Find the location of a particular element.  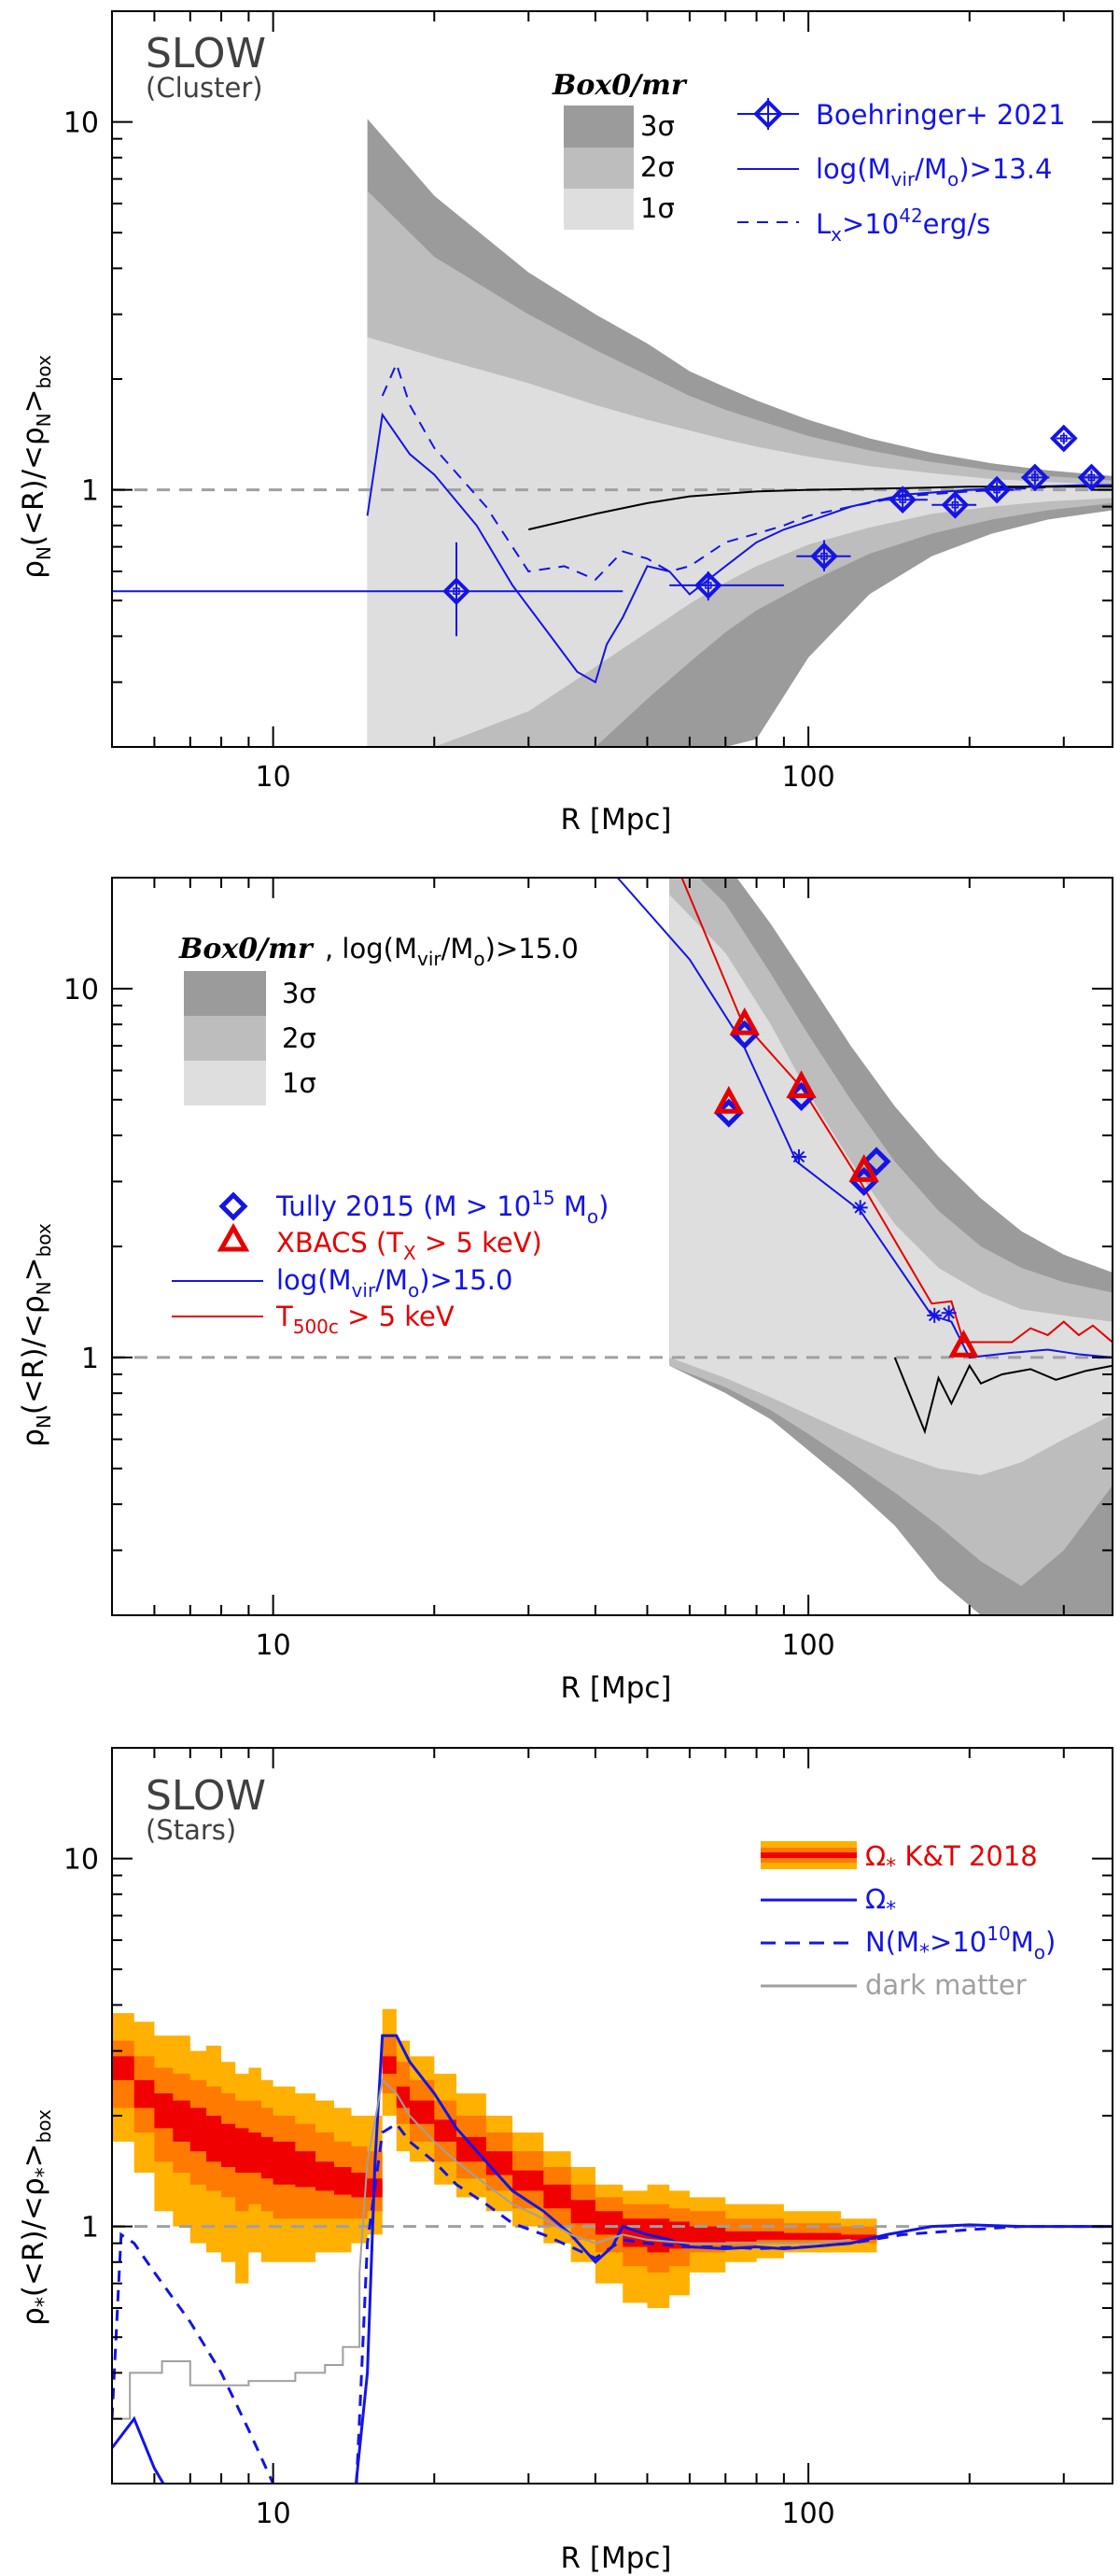

legend-bands: Box0/mr 3σ 2σ 1σ is located at coordinates (620, 149).